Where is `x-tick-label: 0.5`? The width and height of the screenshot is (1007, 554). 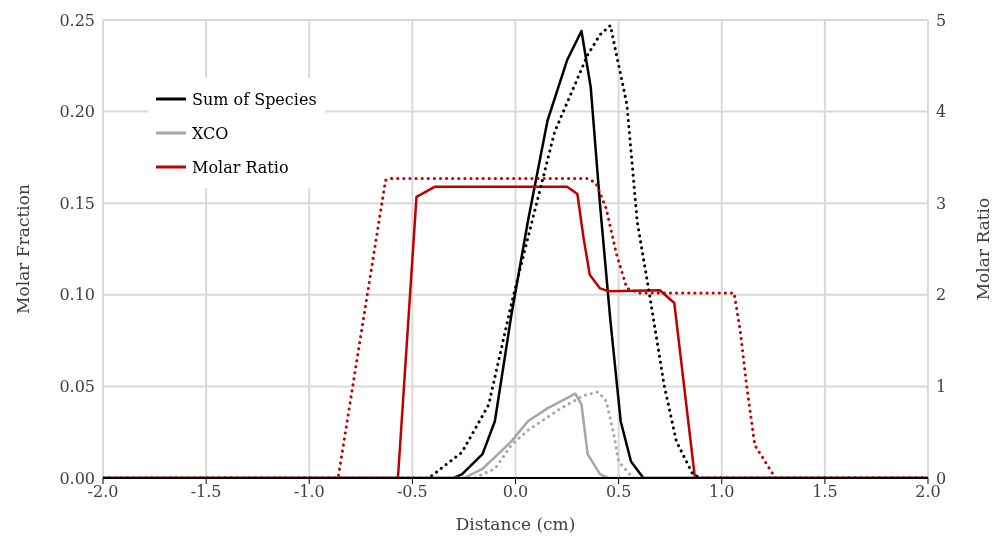
x-tick-label: 0.5 is located at coordinates (618, 492).